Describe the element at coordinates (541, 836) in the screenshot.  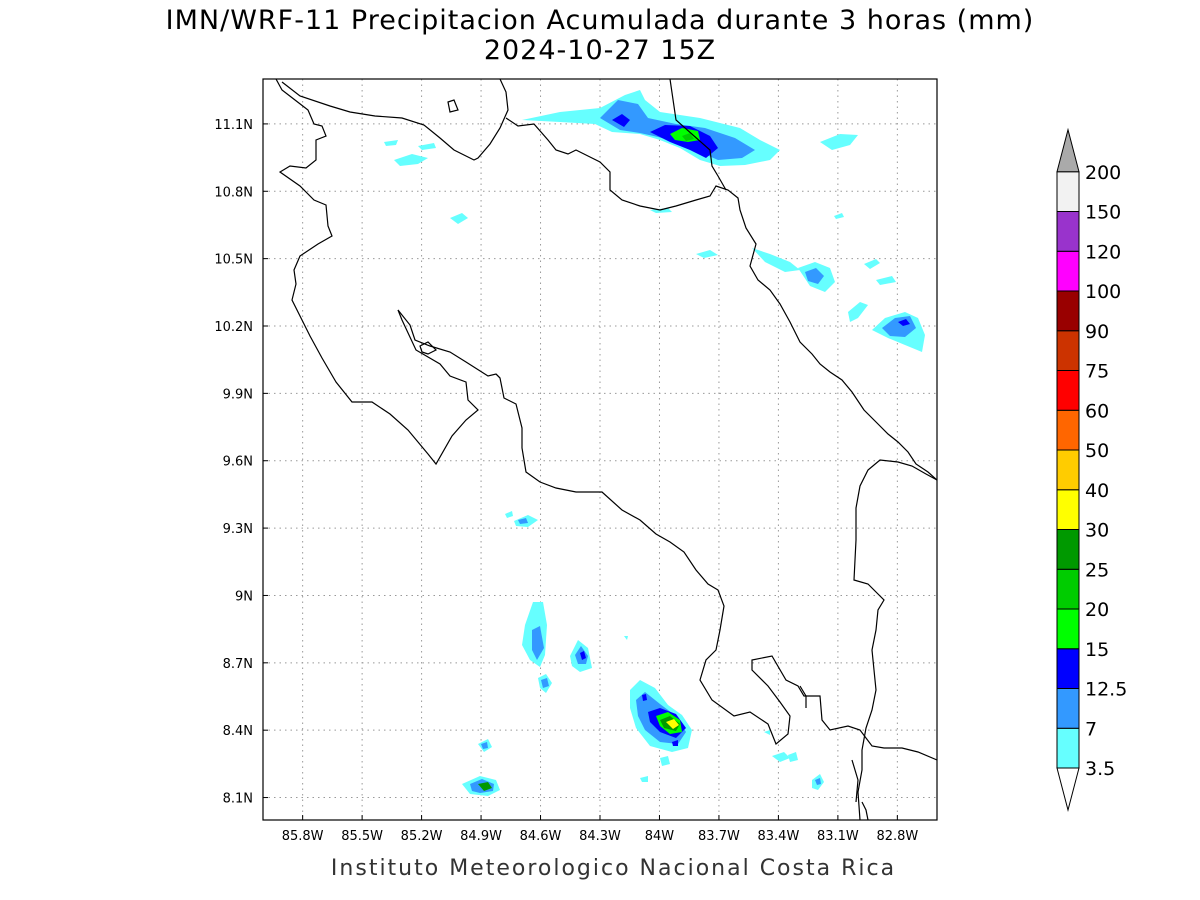
I see `x-tick-label: 84.6W` at that location.